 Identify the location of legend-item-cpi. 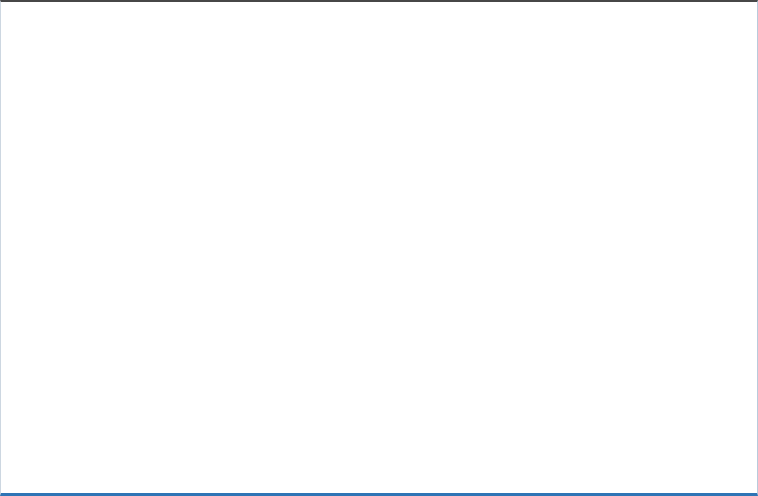
(379, 486).